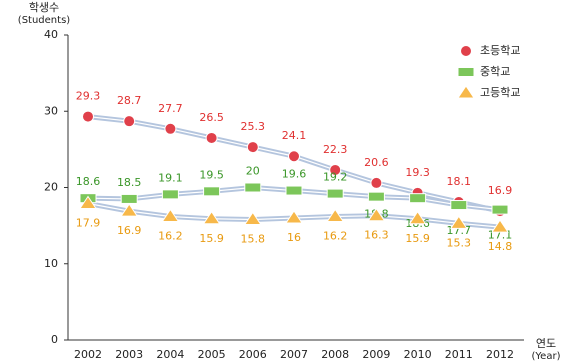 The image size is (564, 364). Describe the element at coordinates (88, 354) in the screenshot. I see `x-tick-label: 2002` at that location.